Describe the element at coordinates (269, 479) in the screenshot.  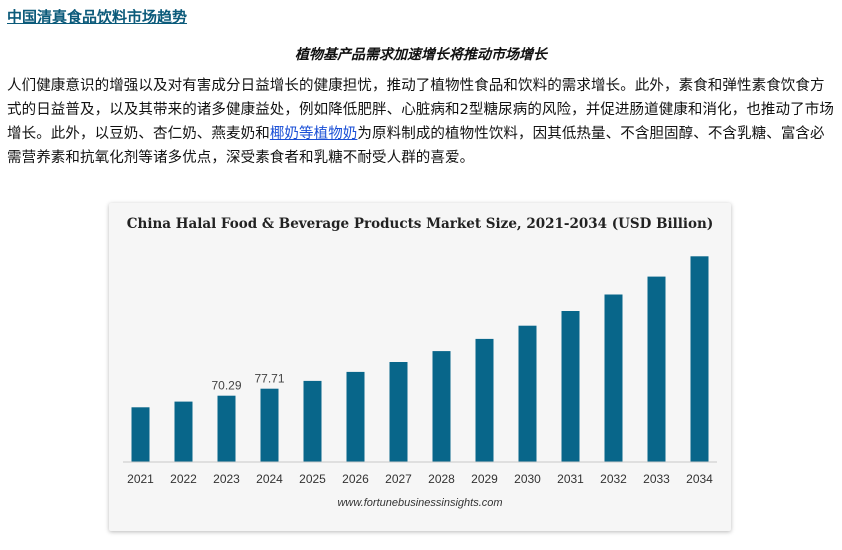
I see `x-tick-label-2024: 2024` at that location.